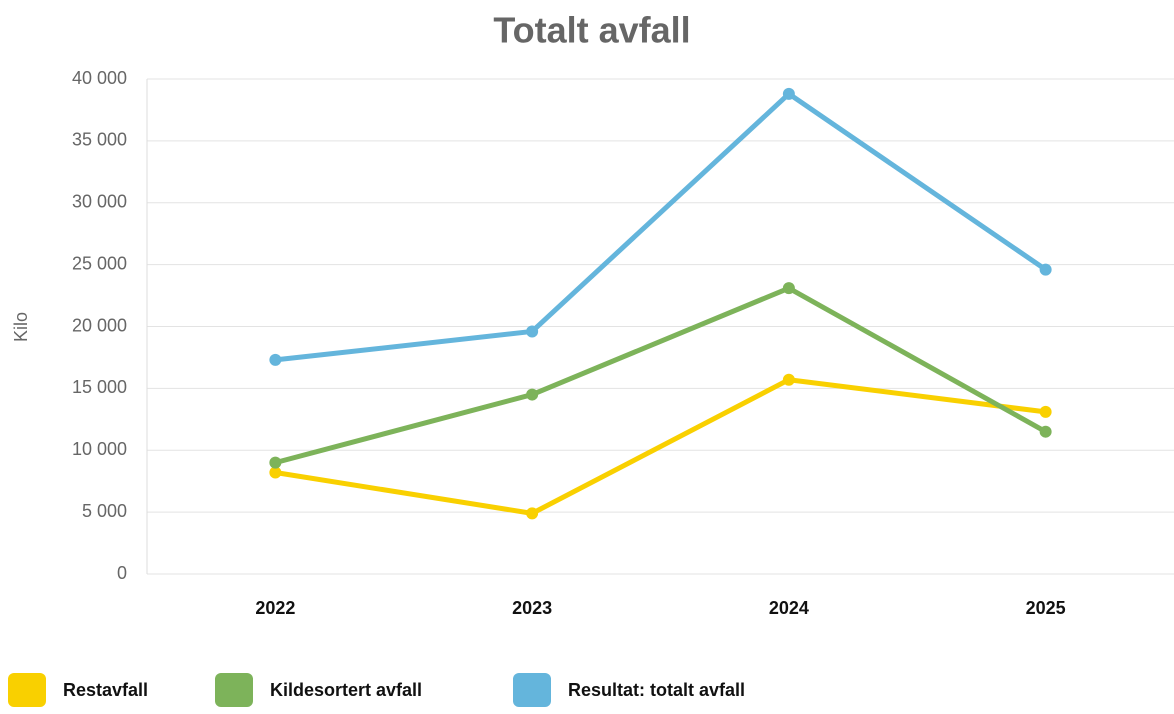 The image size is (1174, 714). What do you see at coordinates (660, 446) in the screenshot?
I see `line` at bounding box center [660, 446].